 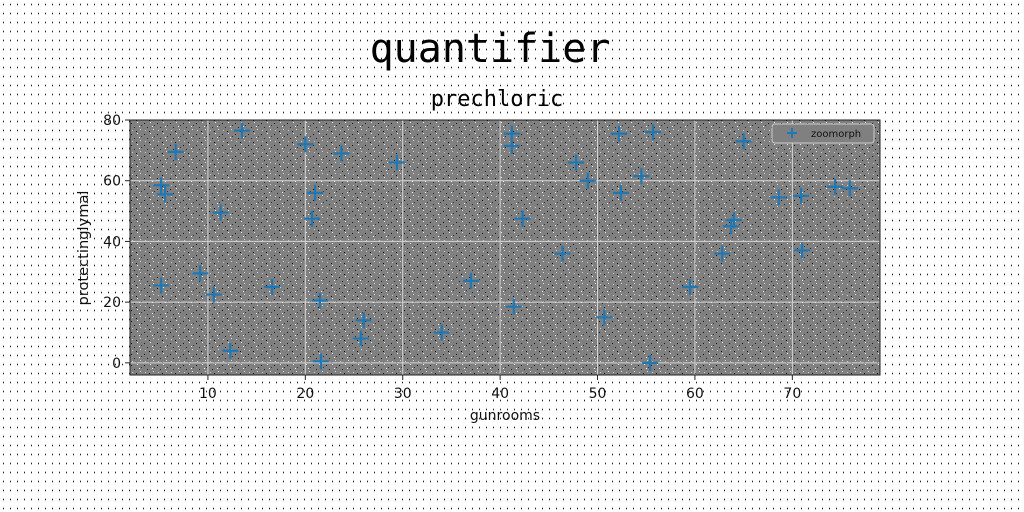 I want to click on y-tick-label: 60, so click(x=112, y=182).